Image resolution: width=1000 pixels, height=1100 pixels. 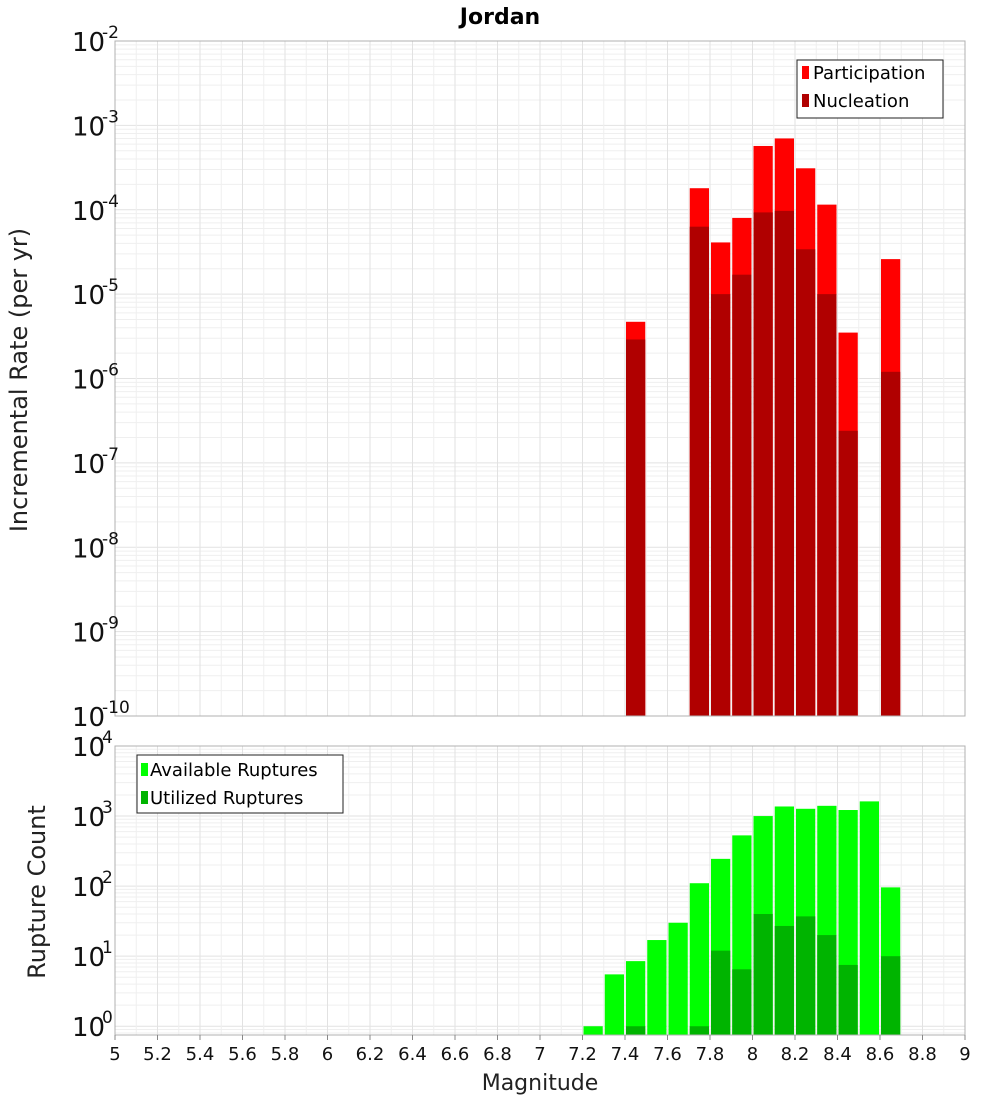 What do you see at coordinates (497, 1054) in the screenshot?
I see `x-tick-label: 6.8` at bounding box center [497, 1054].